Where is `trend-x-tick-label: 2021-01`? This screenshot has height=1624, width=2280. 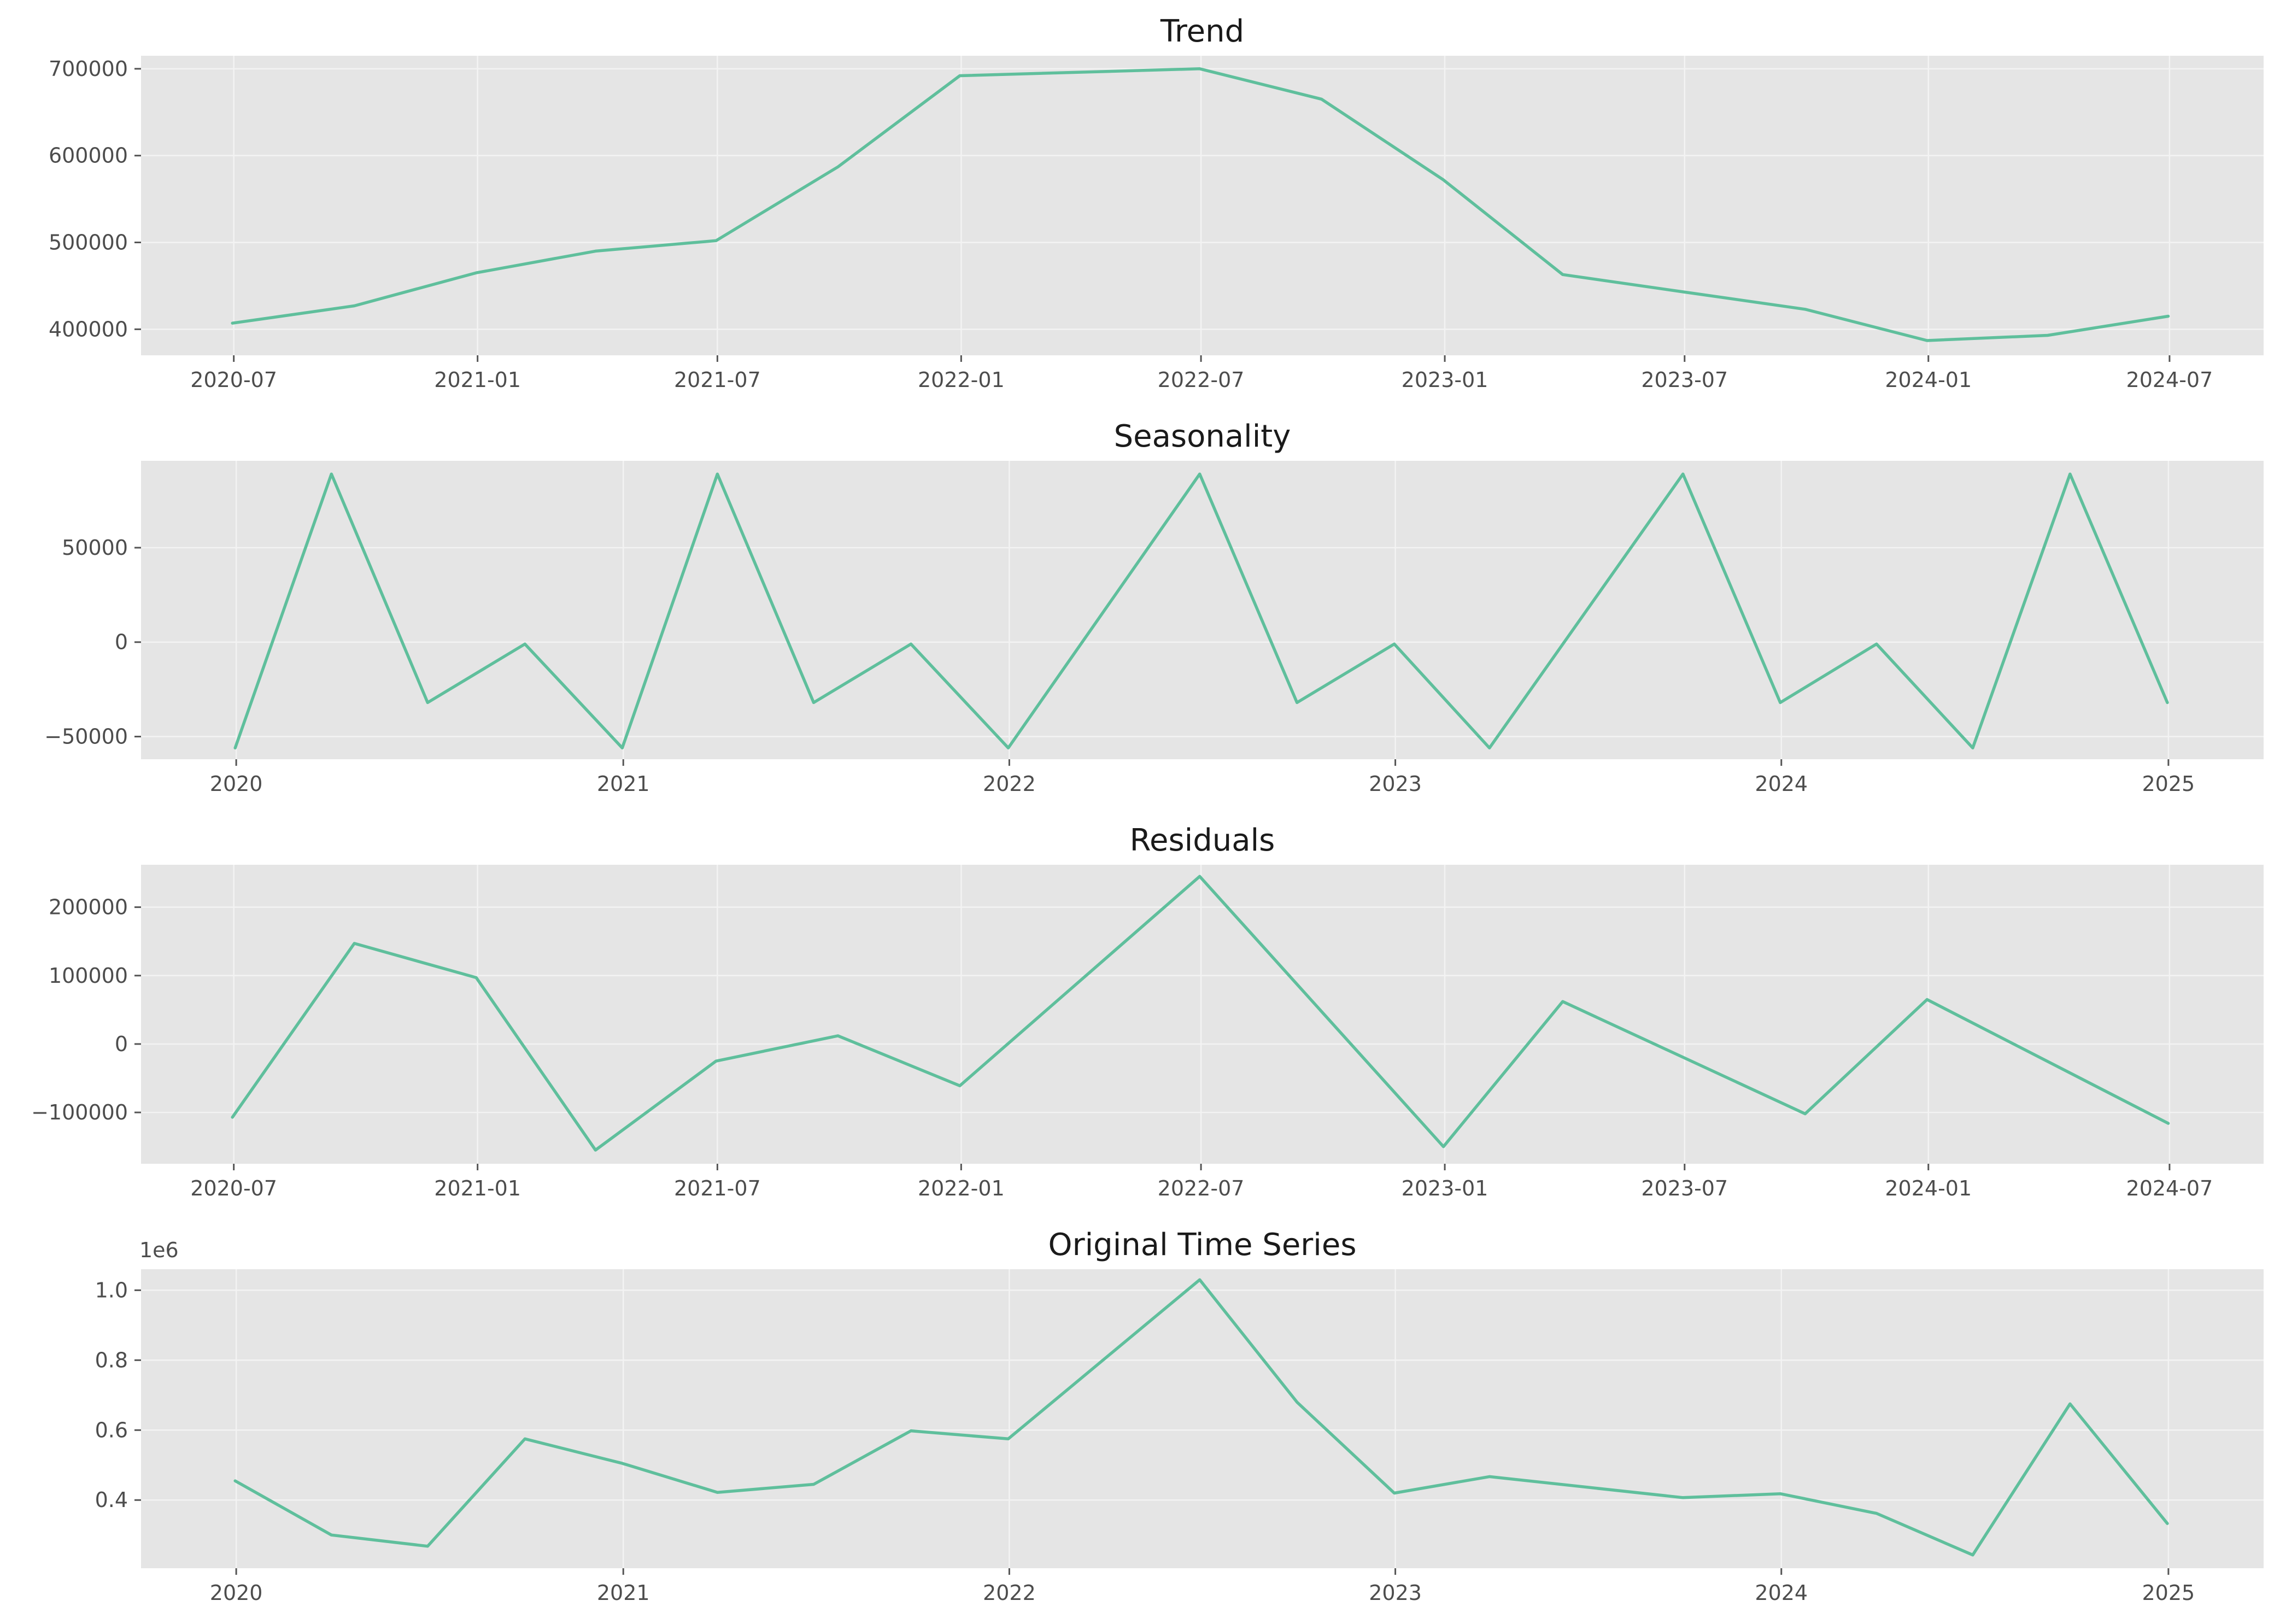 trend-x-tick-label: 2021-01 is located at coordinates (477, 380).